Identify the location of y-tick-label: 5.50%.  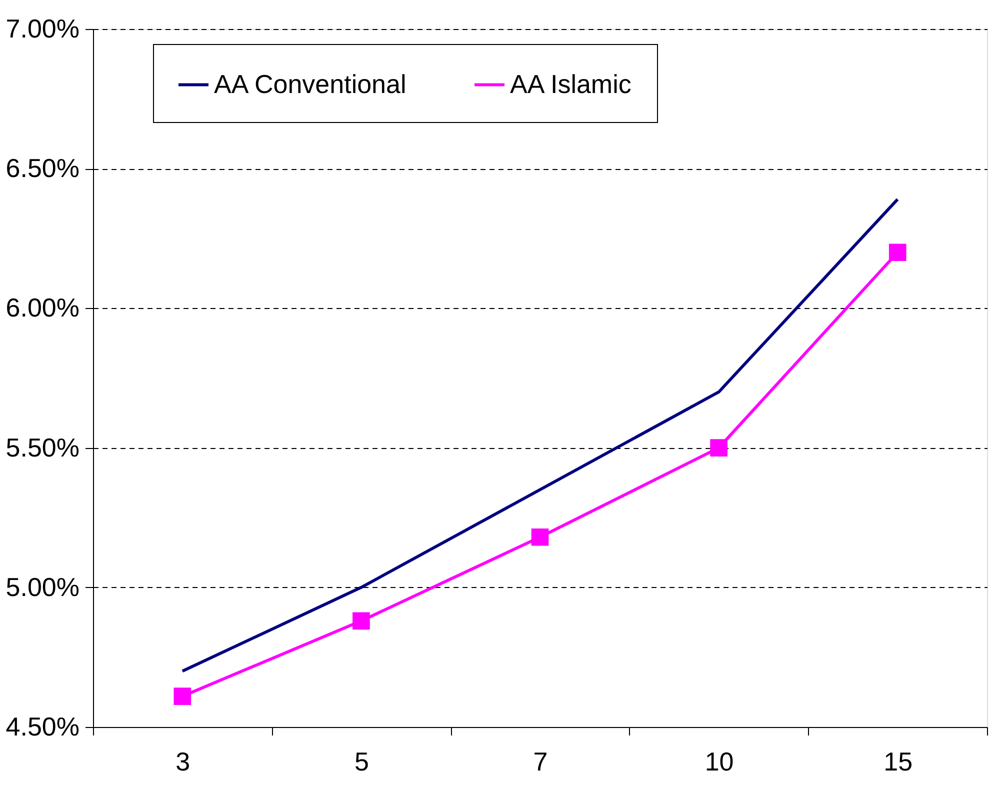
(43, 447).